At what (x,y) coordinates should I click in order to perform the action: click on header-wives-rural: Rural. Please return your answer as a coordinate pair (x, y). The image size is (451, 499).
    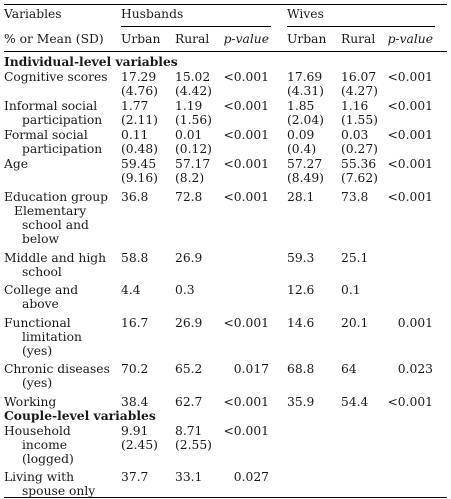
    Looking at the image, I should click on (358, 39).